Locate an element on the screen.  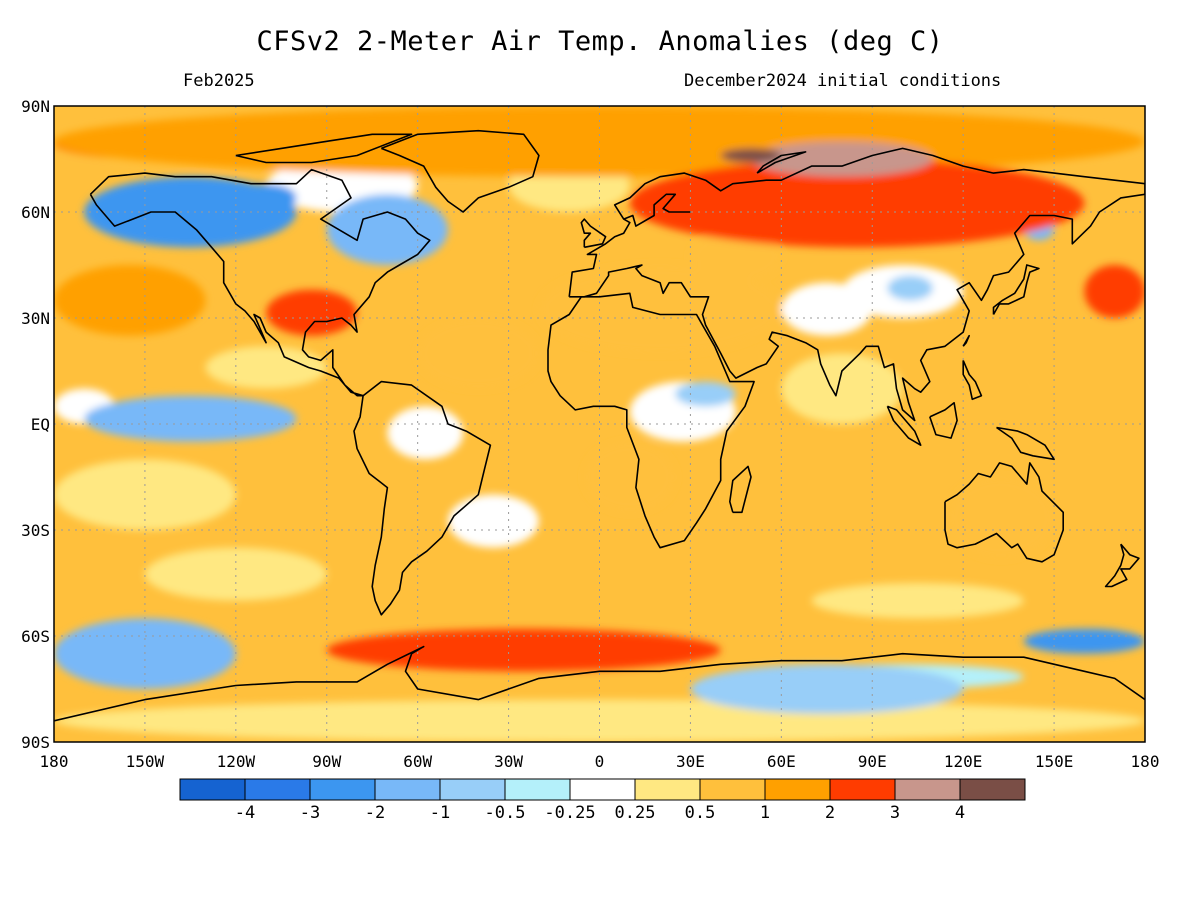
lon-label: 90E is located at coordinates (872, 761).